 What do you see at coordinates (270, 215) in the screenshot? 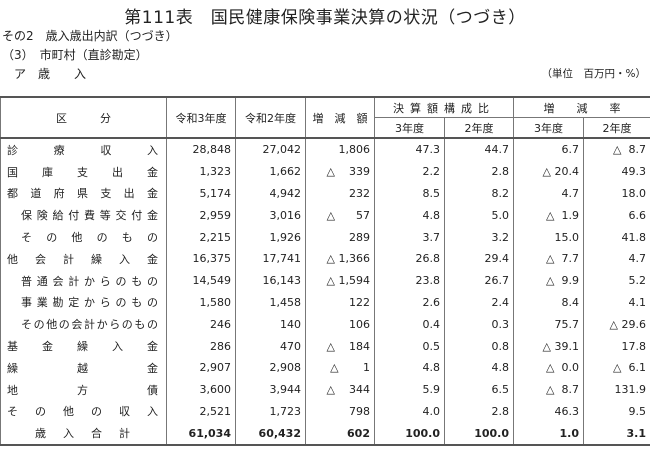
I see `value-r2: 3,016` at bounding box center [270, 215].